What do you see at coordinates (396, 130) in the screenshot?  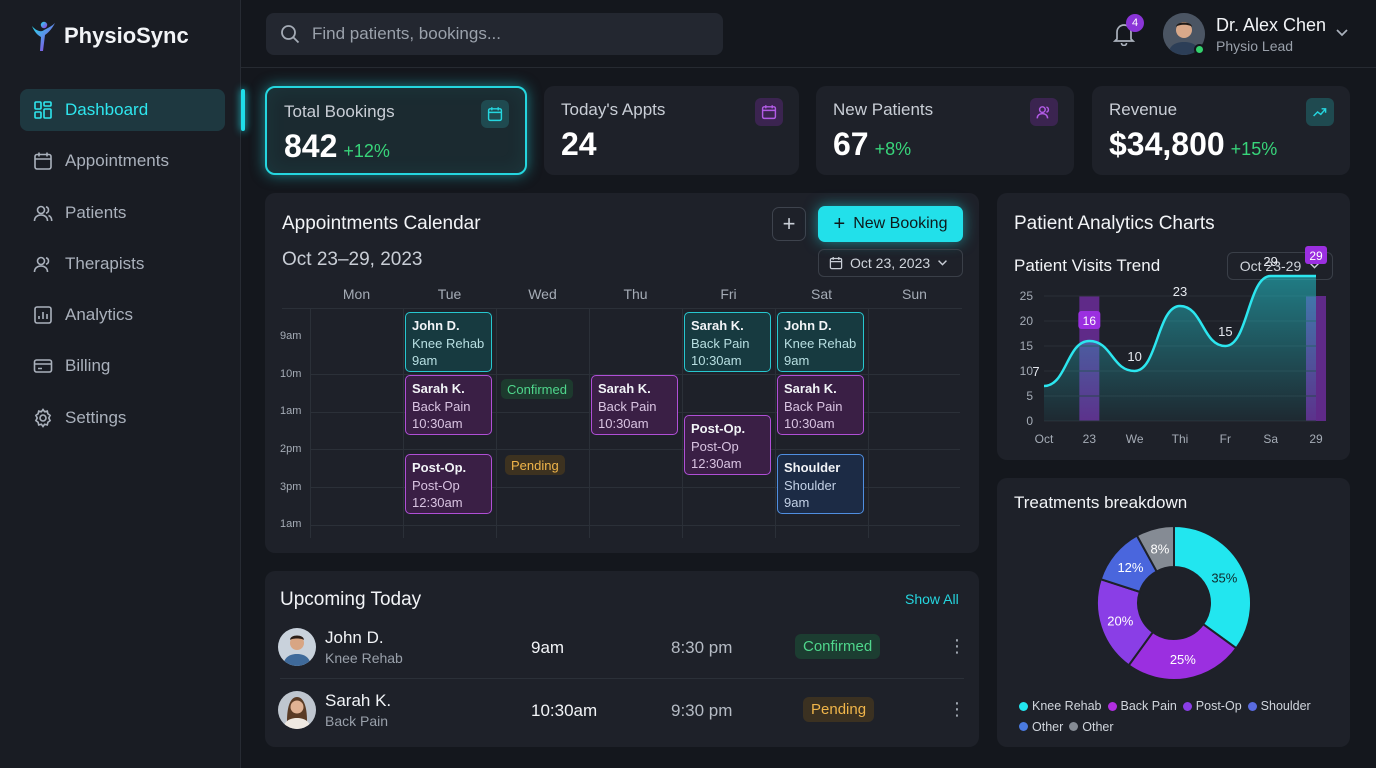 I see `stat-card-total-bookings: Total Bookings 842 +12%` at bounding box center [396, 130].